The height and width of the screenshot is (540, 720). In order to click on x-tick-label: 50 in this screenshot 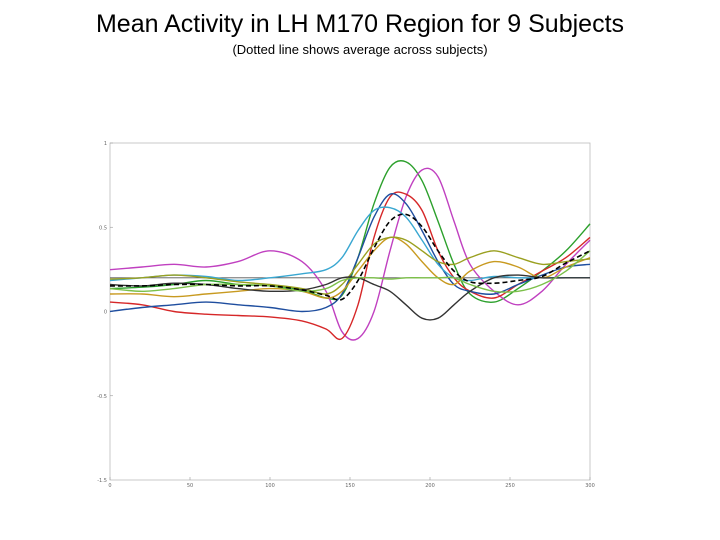, I will do `click(190, 486)`.